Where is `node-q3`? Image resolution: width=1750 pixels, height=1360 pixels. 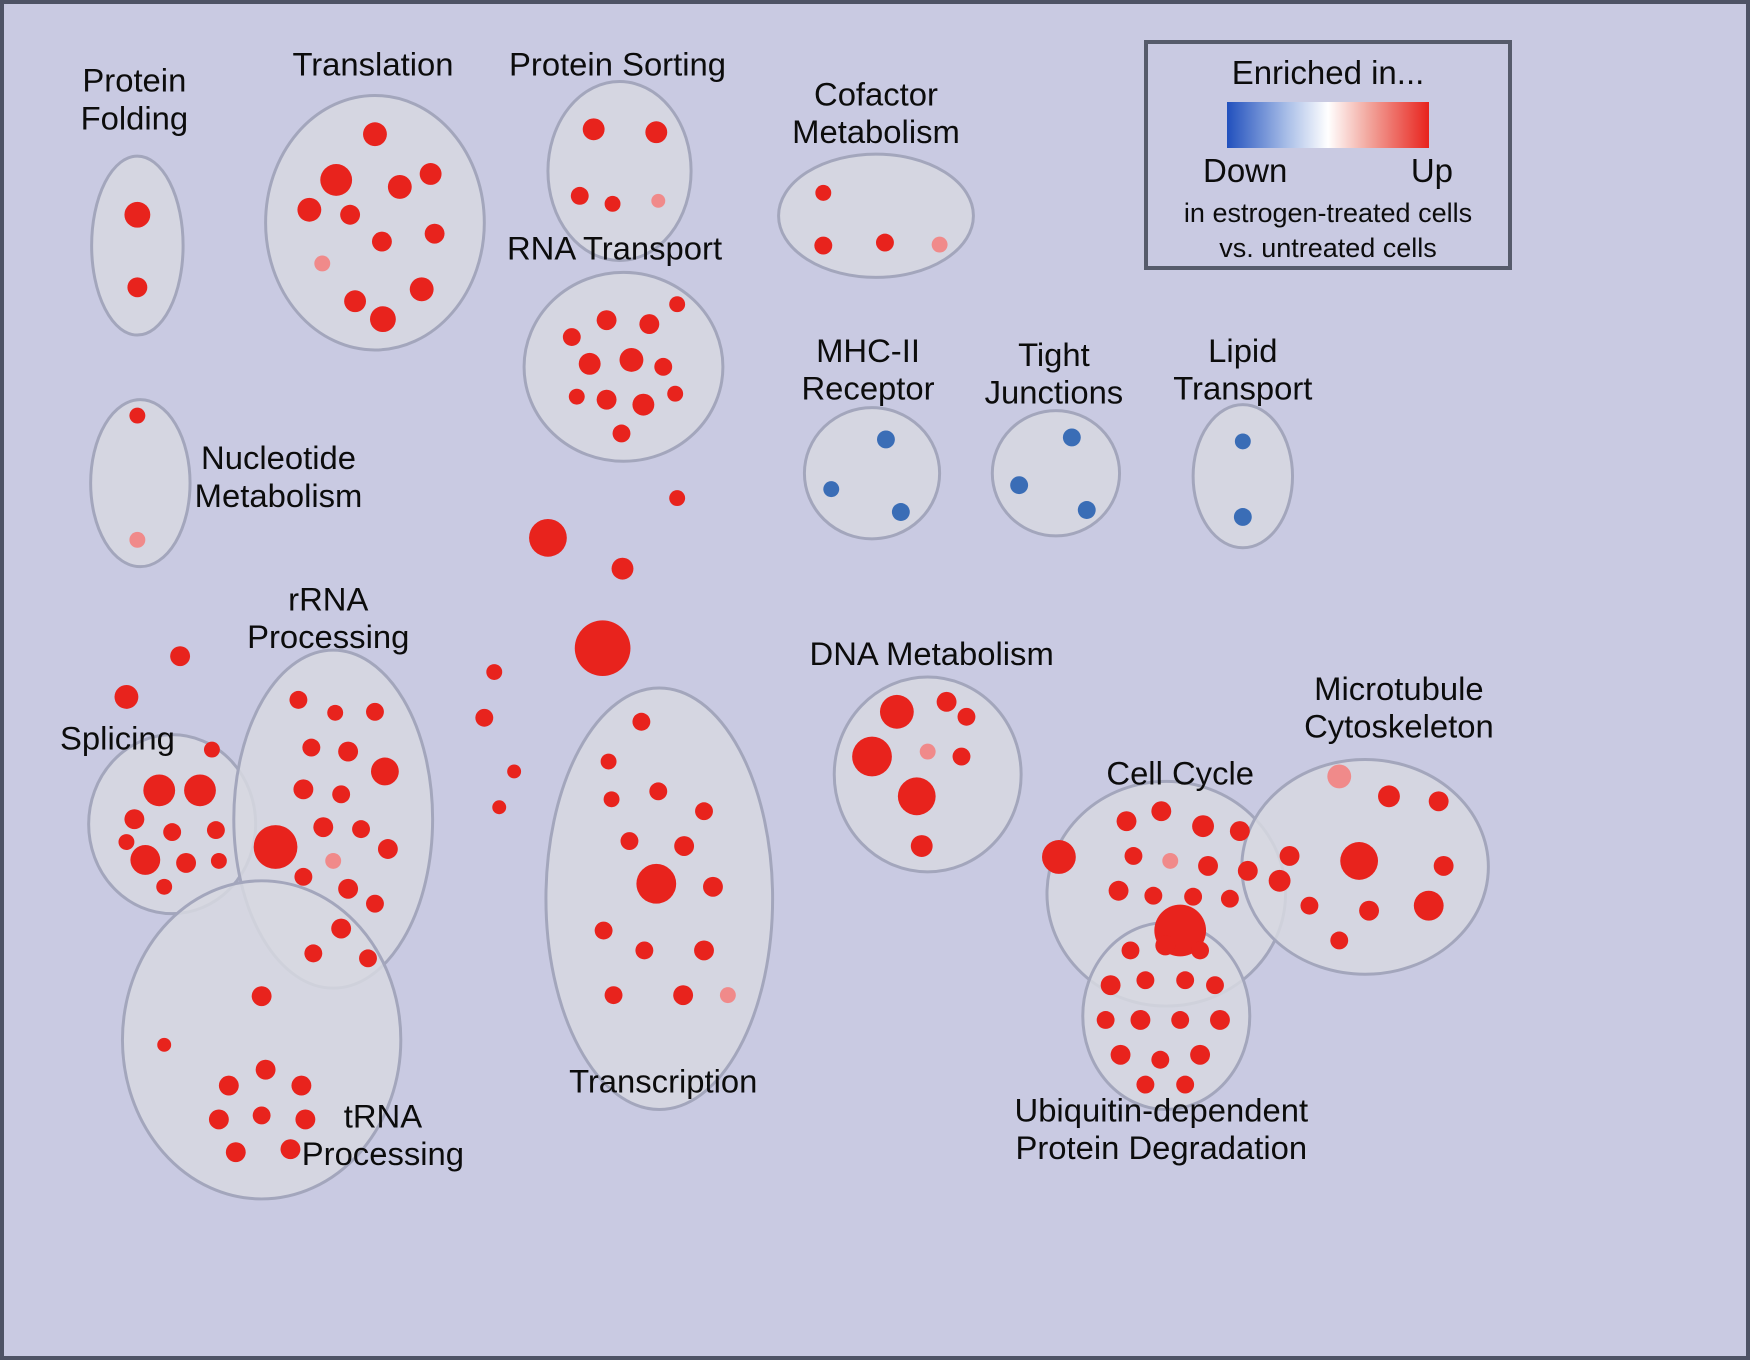
node-q3 is located at coordinates (301, 1085).